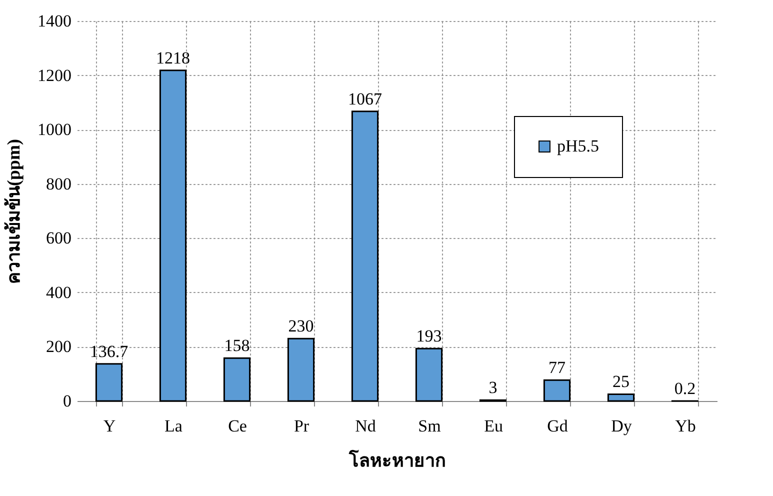  I want to click on data-label: 1218, so click(173, 58).